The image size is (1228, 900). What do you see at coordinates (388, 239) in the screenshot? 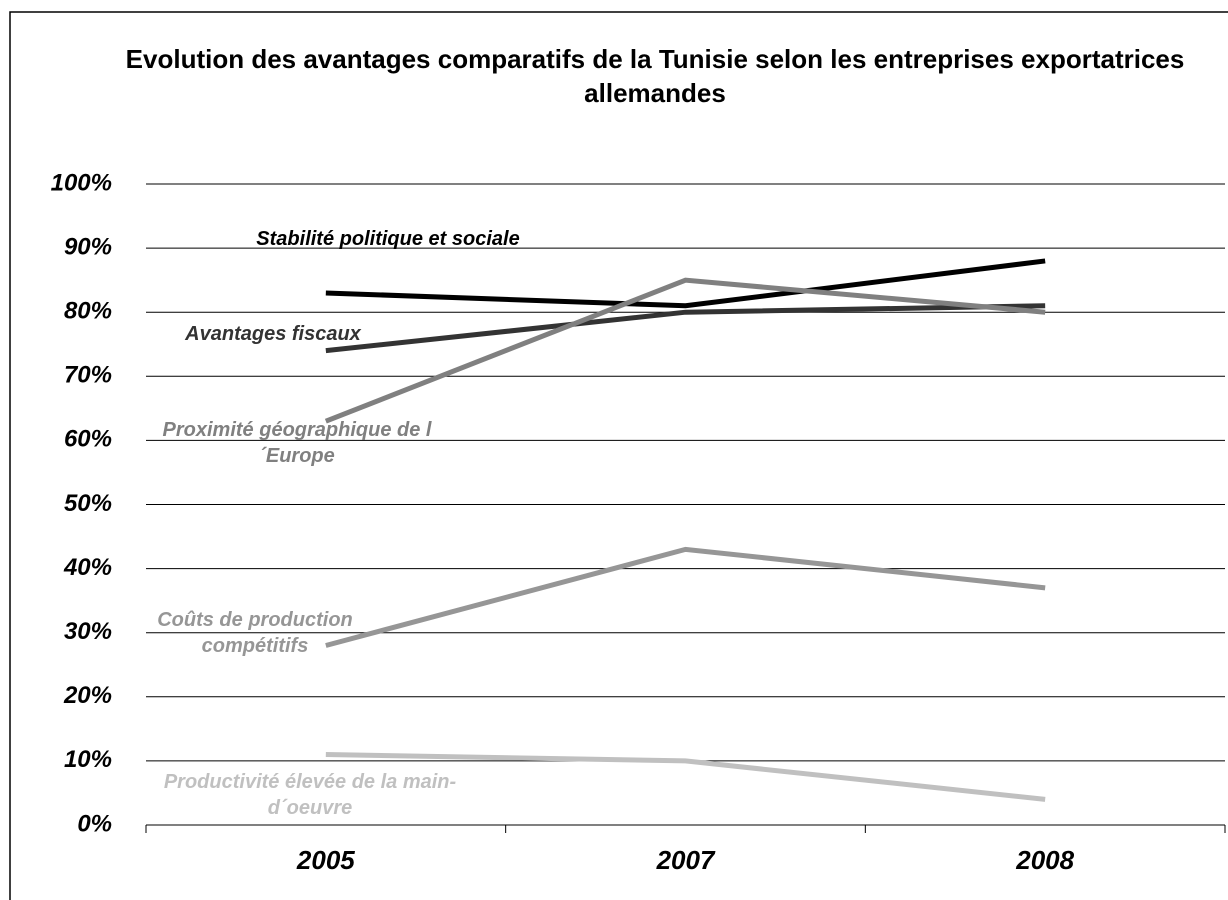
I see `series-label: Stabilité politique et sociale` at bounding box center [388, 239].